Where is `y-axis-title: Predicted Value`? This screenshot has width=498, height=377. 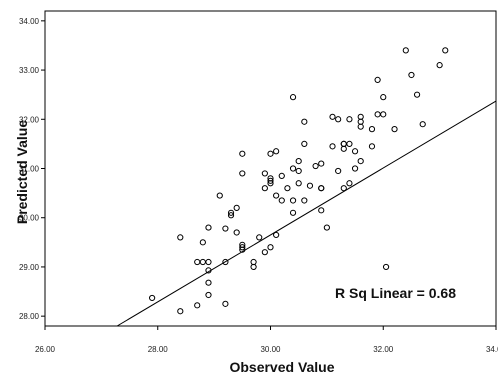
y-axis-title: Predicted Value is located at coordinates (22, 172).